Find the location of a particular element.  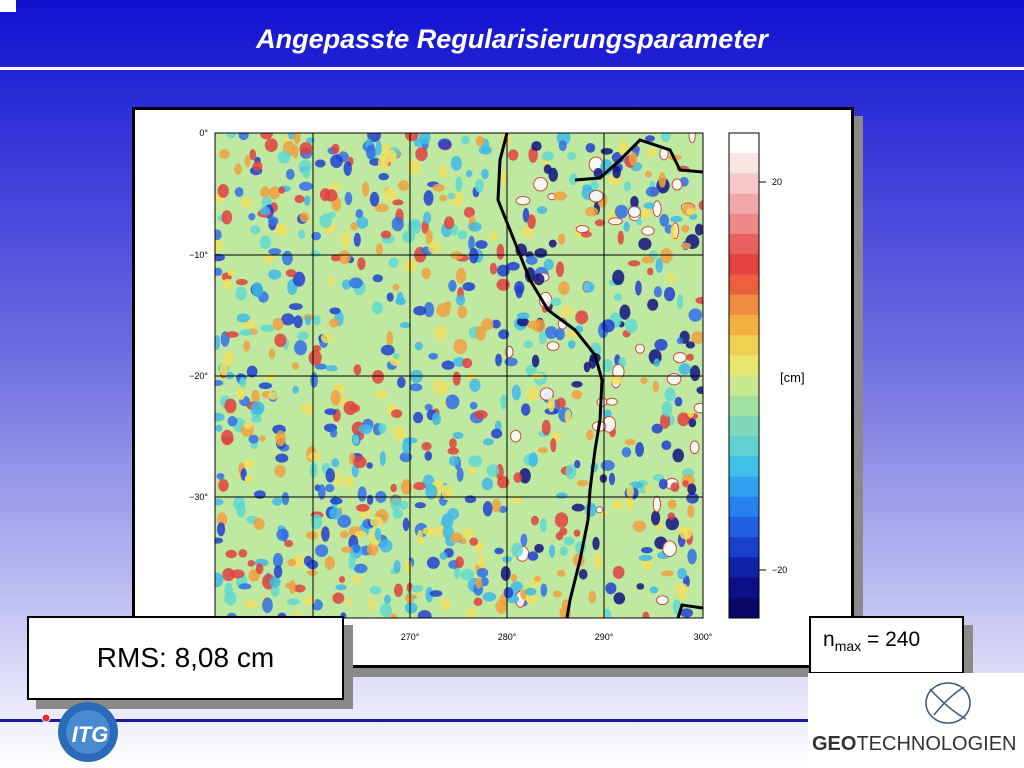

footer-rule is located at coordinates (430, 720).